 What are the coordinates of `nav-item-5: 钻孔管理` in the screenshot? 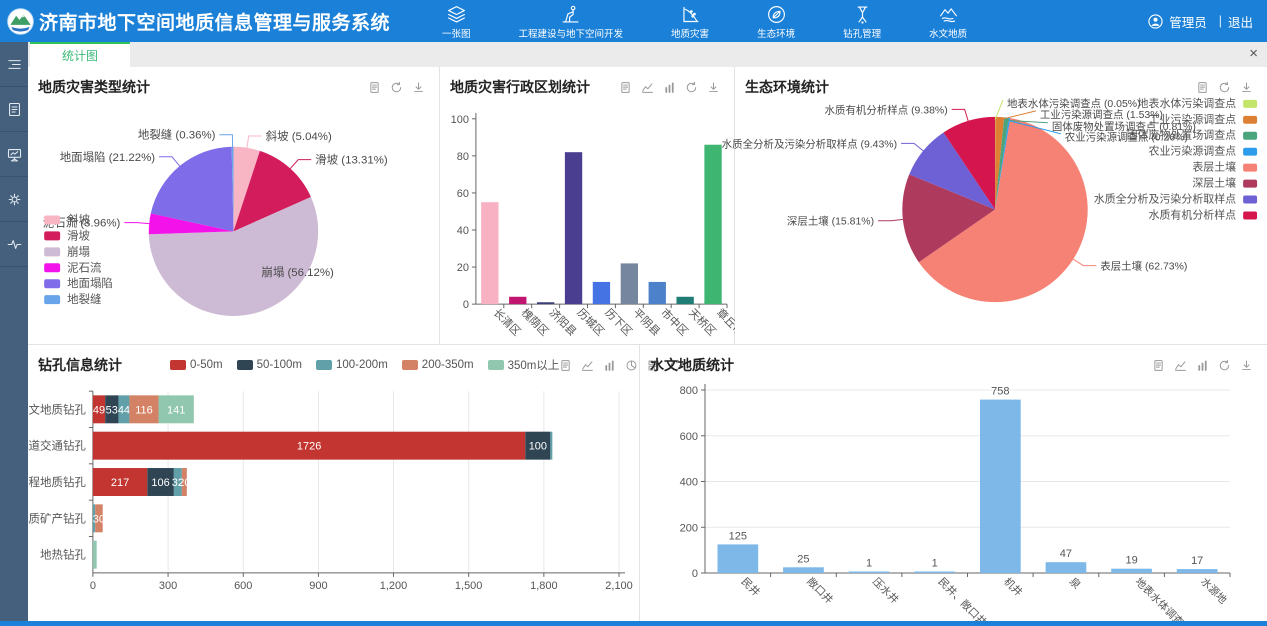 It's located at (862, 21).